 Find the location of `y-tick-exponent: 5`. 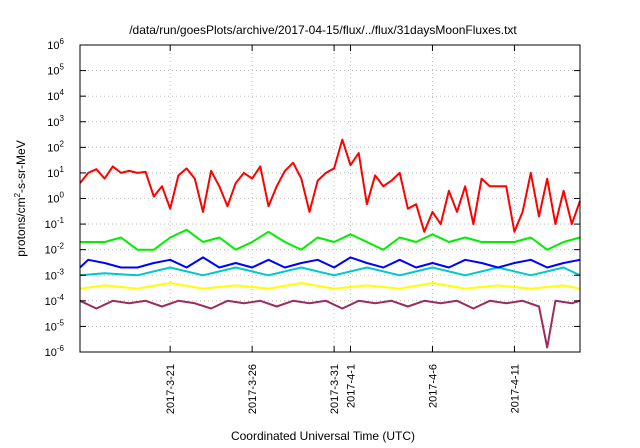

y-tick-exponent: 5 is located at coordinates (62, 67).